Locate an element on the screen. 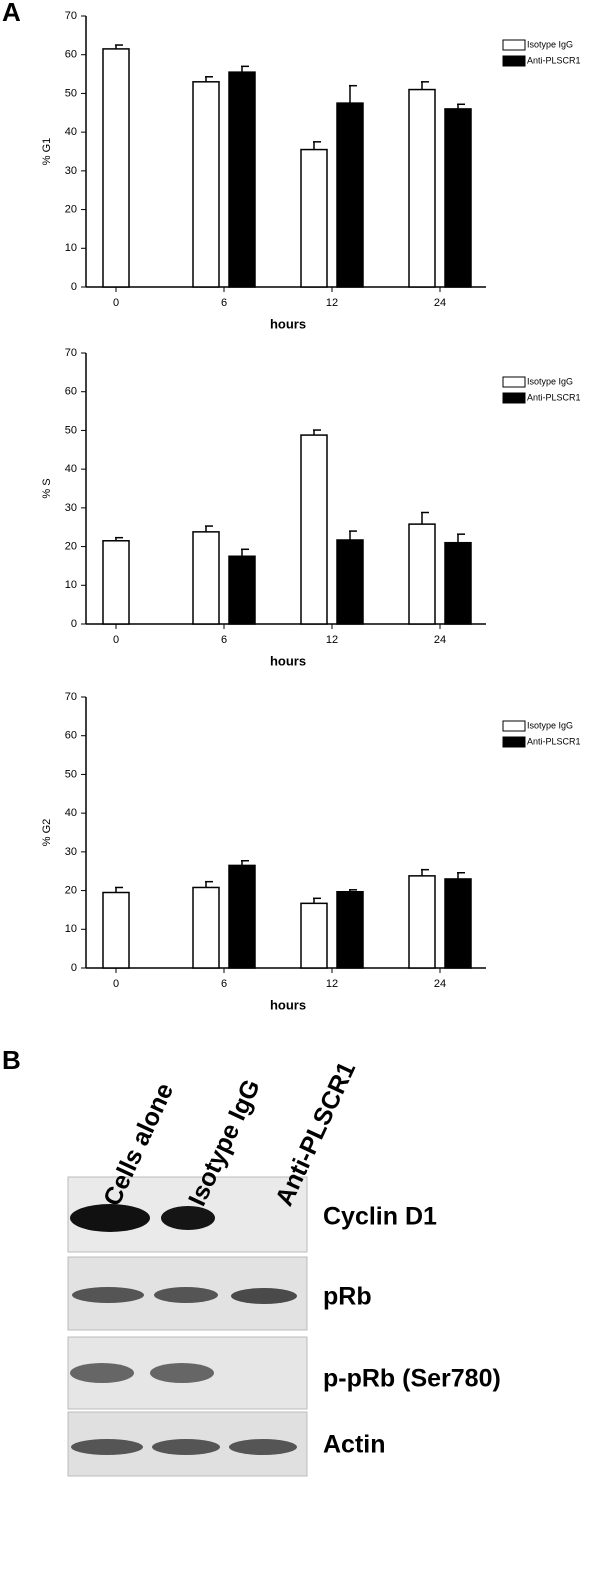 Image resolution: width=600 pixels, height=1583 pixels. lane-label: Anti-PLSCR1 is located at coordinates (315, 1133).